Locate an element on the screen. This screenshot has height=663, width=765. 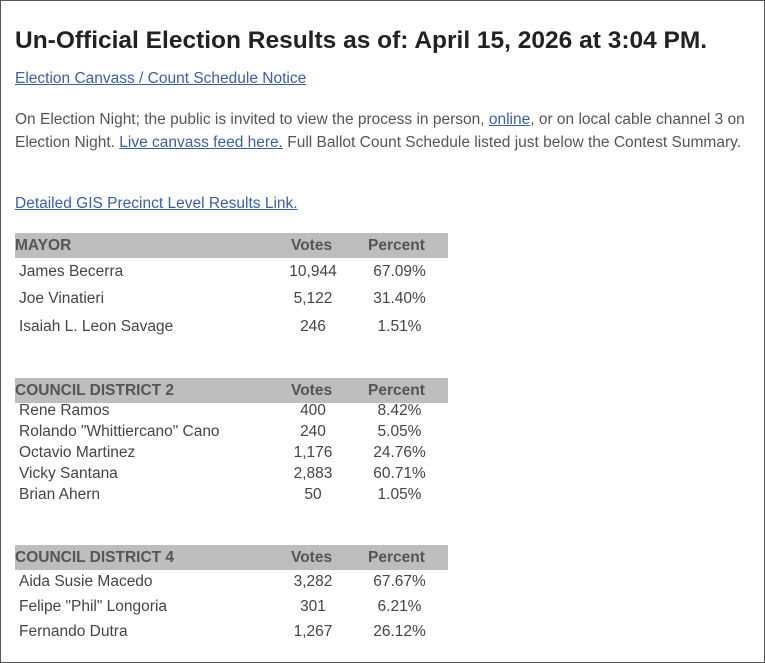
candidate-votes: 1,267 is located at coordinates (313, 631).